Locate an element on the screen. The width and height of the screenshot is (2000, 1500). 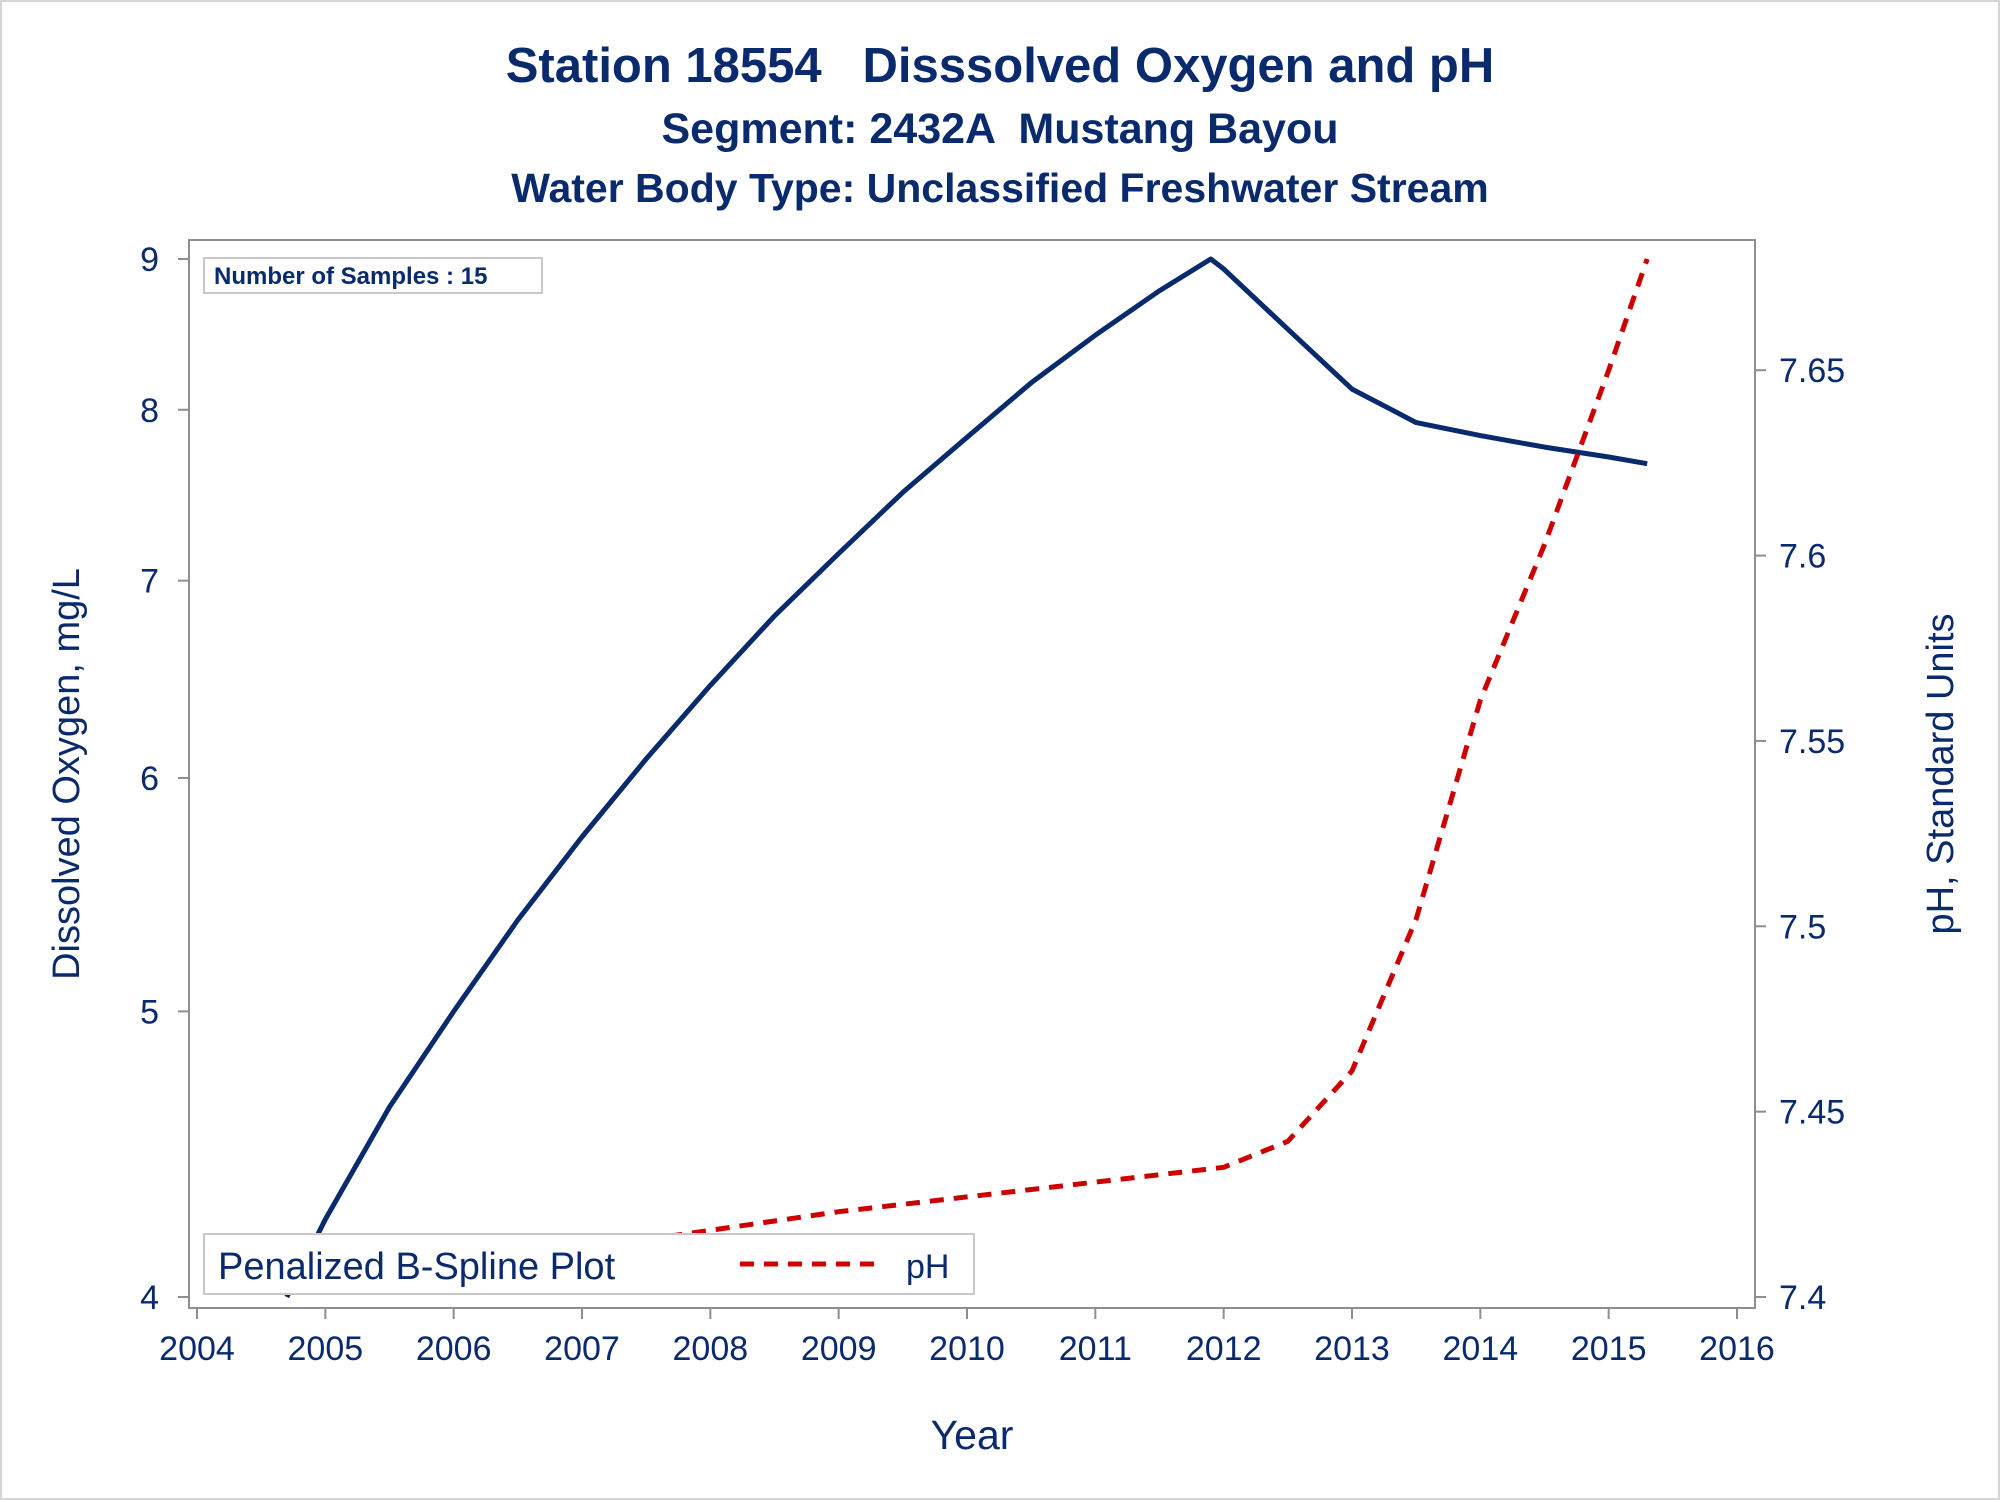
y-right-tick-label: 7.5 is located at coordinates (1802, 927).